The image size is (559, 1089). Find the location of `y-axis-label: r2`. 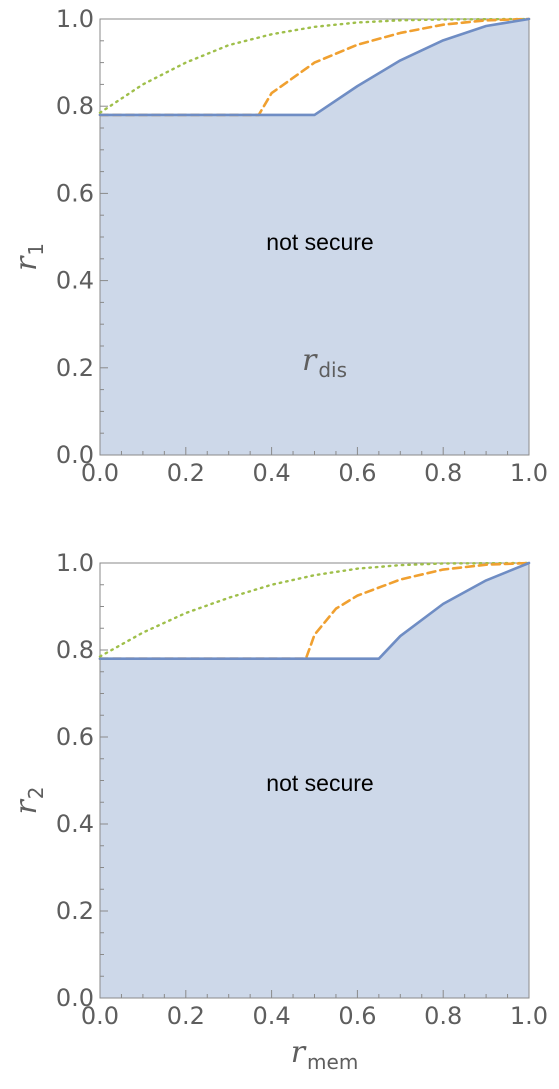

y-axis-label: r2 is located at coordinates (28, 800).